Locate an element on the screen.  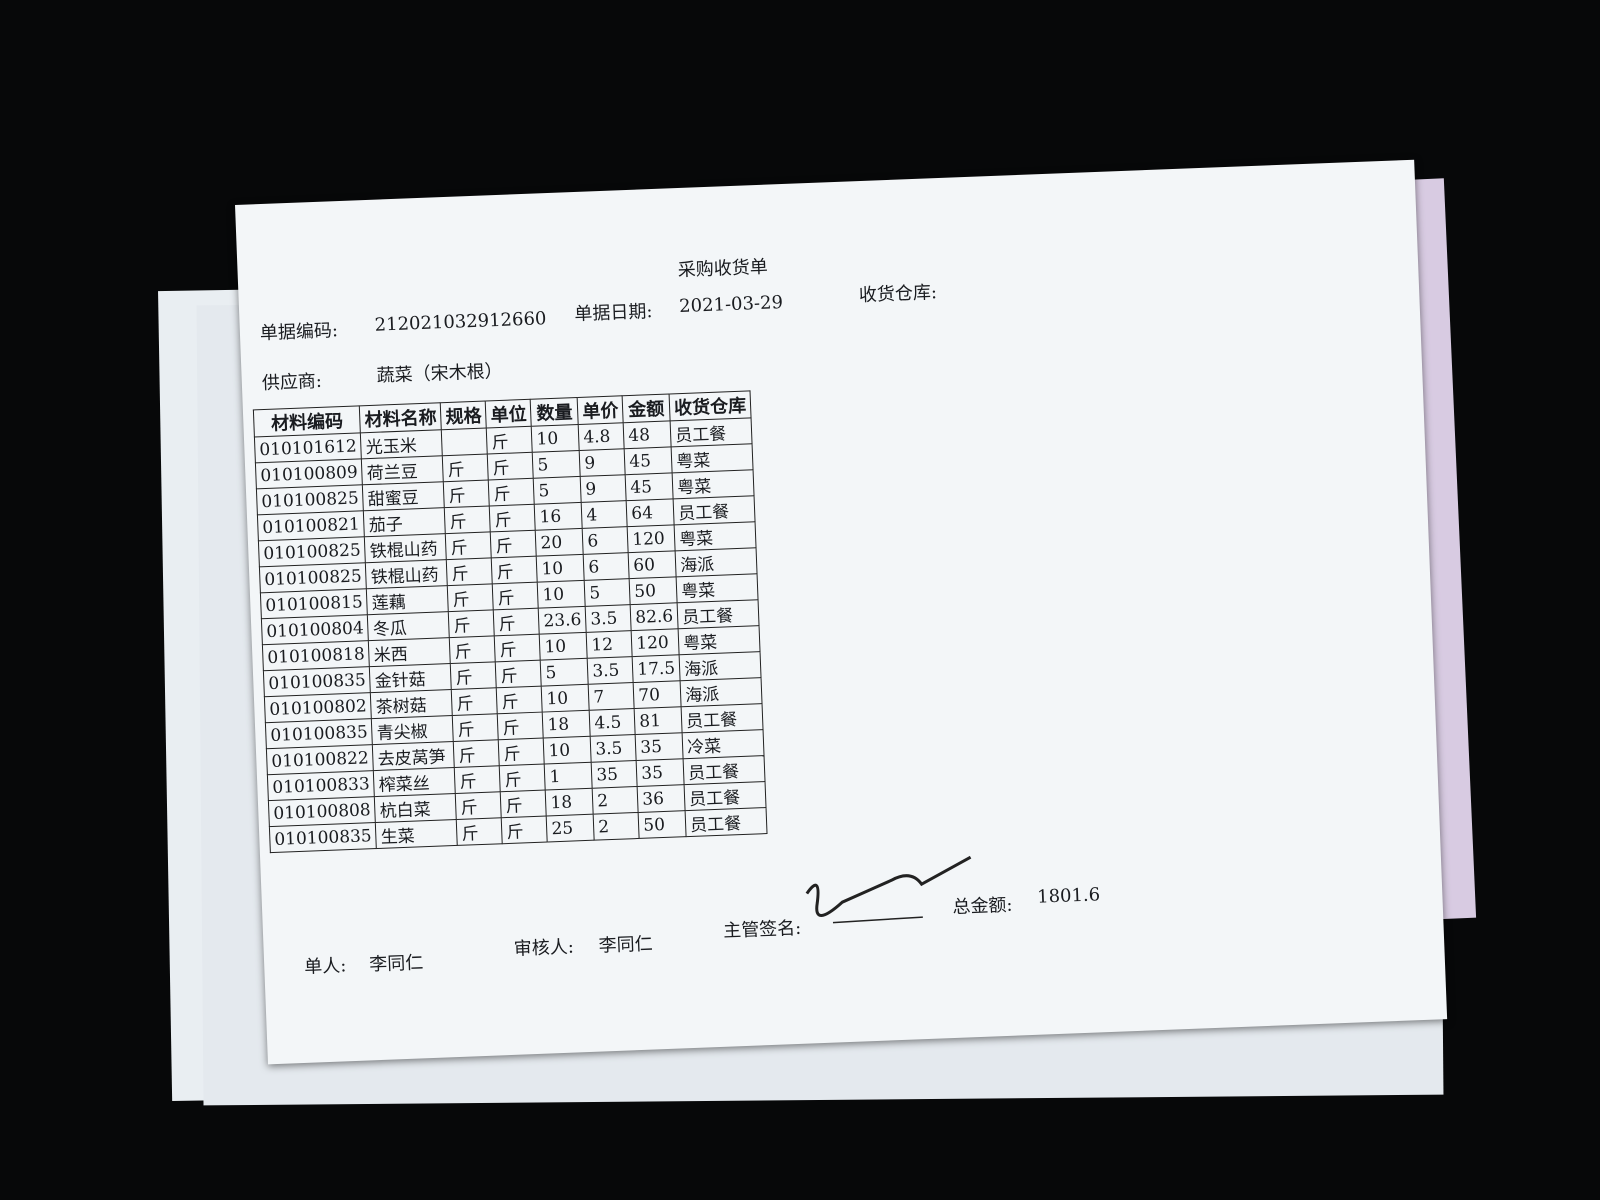
cell: 010100833 is located at coordinates (321, 785).